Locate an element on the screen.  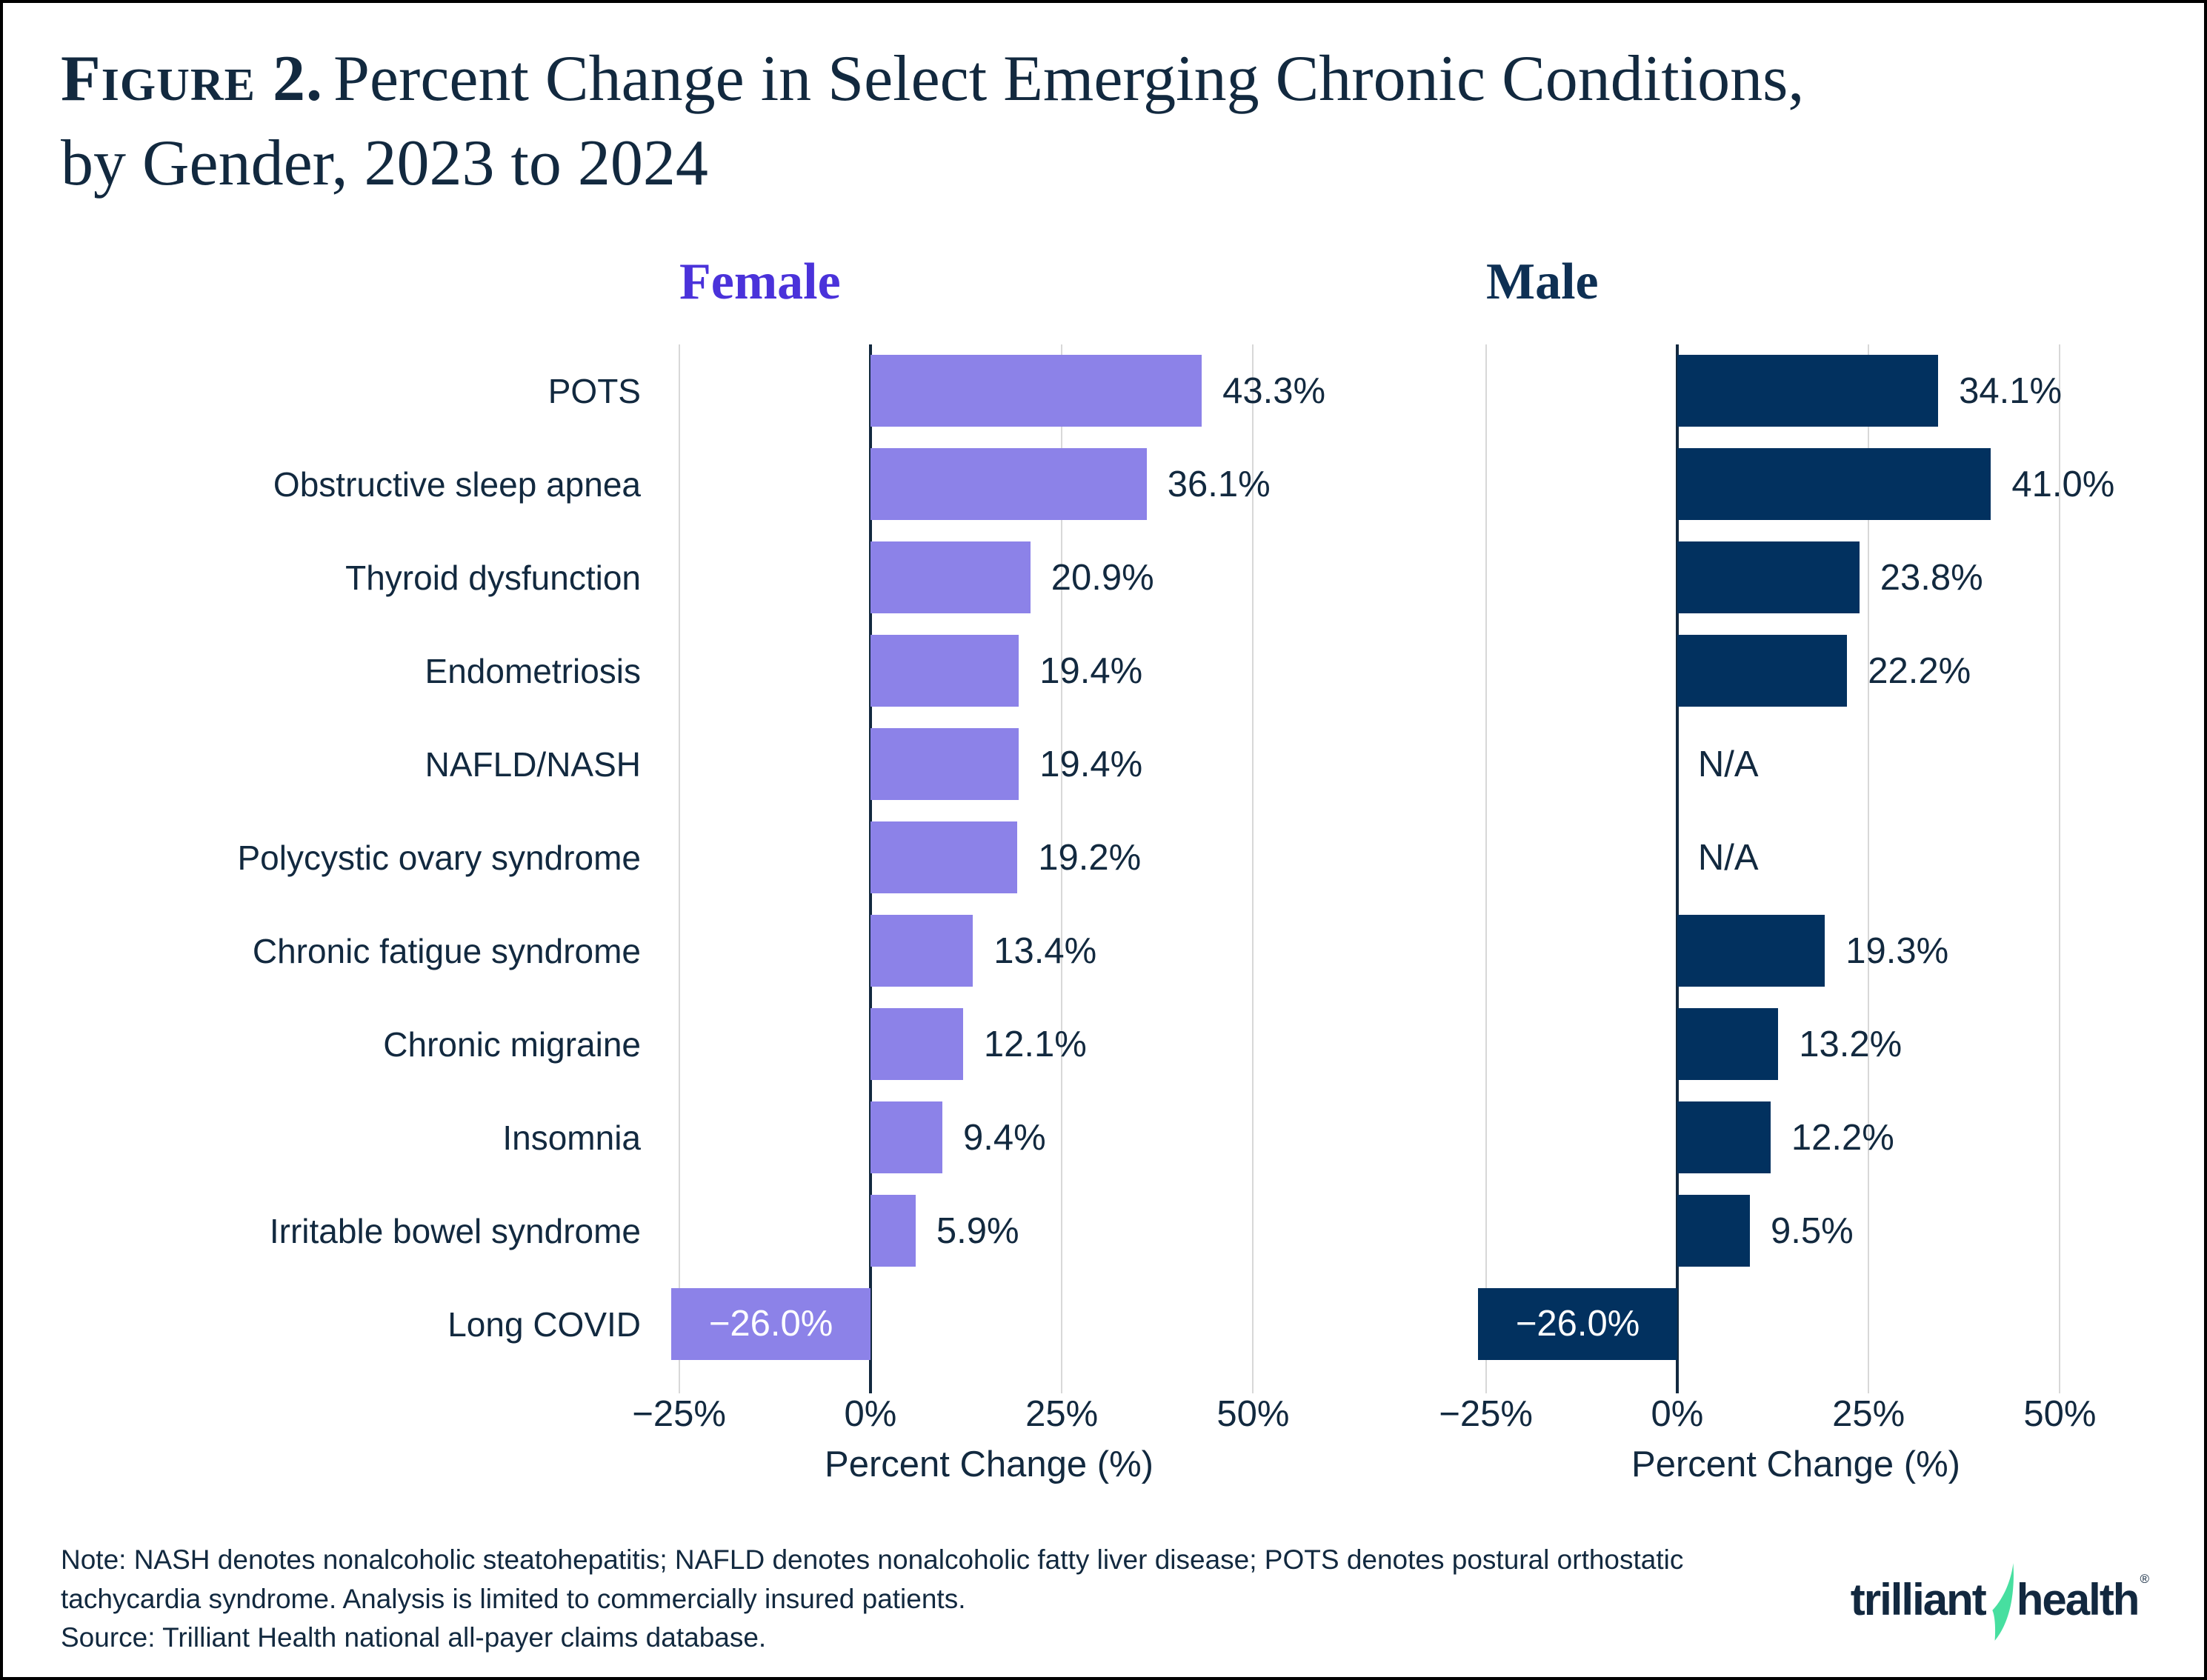
category-label: Chronic migraine is located at coordinates (512, 1044).